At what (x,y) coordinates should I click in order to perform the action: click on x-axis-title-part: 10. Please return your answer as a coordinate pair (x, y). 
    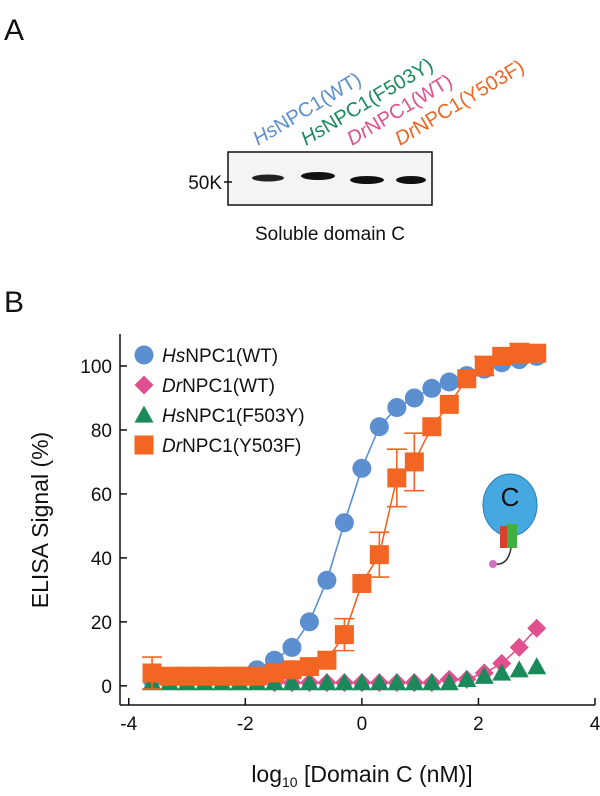
    Looking at the image, I should click on (290, 782).